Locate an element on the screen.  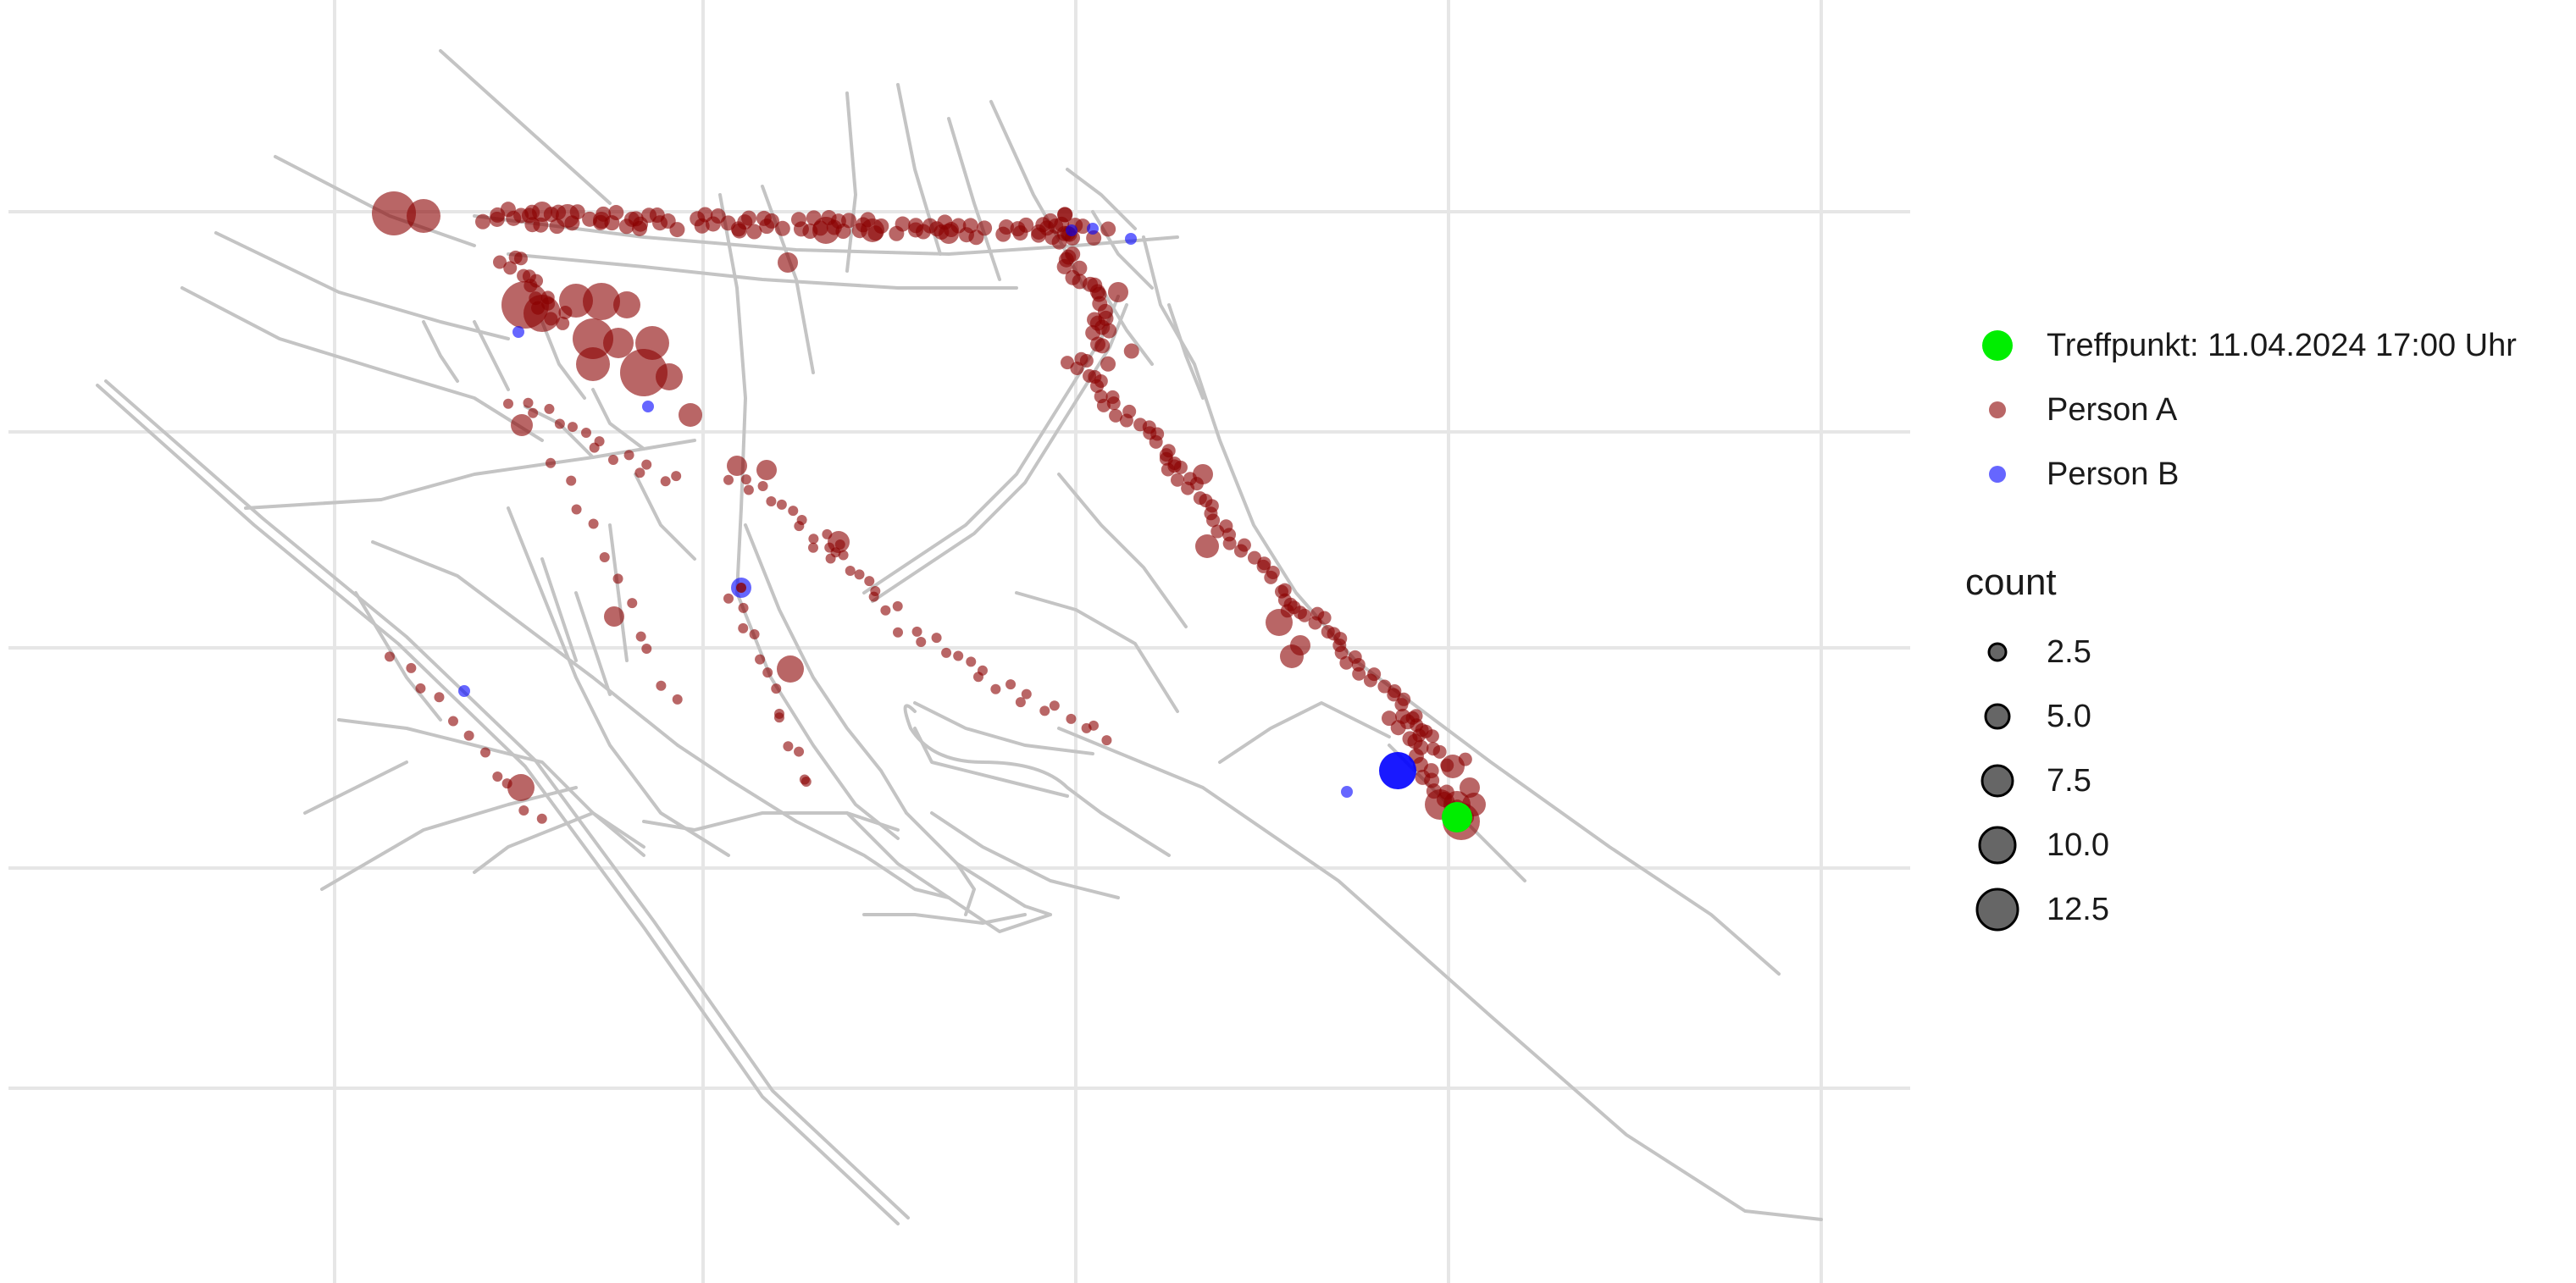
legend-size-item: 5.0 is located at coordinates (2261, 717).